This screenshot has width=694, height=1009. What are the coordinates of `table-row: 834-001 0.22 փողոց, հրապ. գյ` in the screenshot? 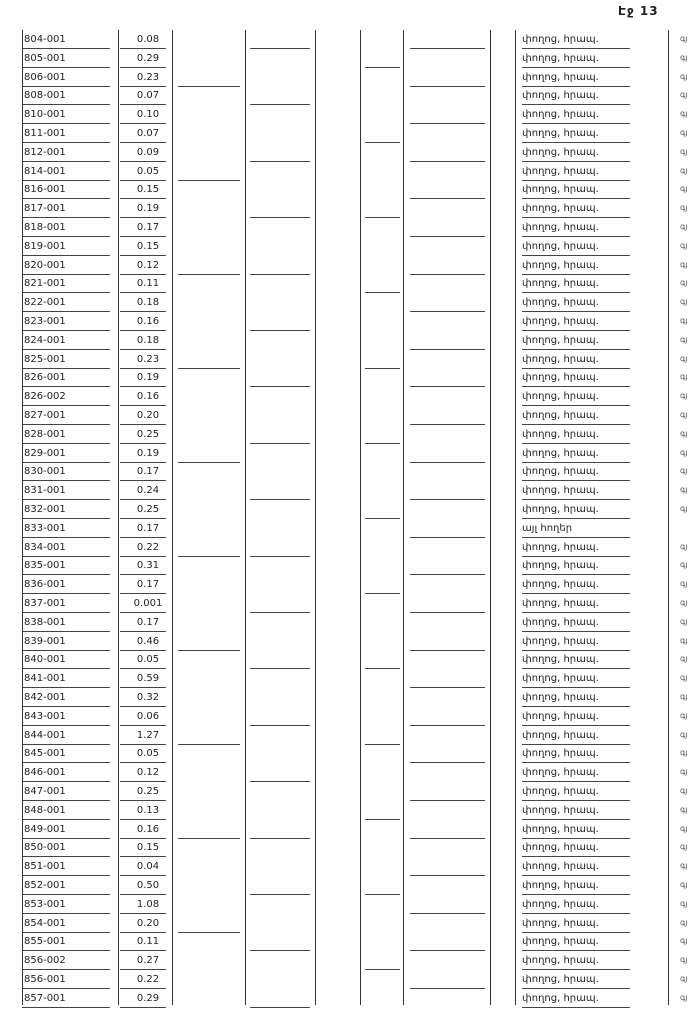 It's located at (347, 548).